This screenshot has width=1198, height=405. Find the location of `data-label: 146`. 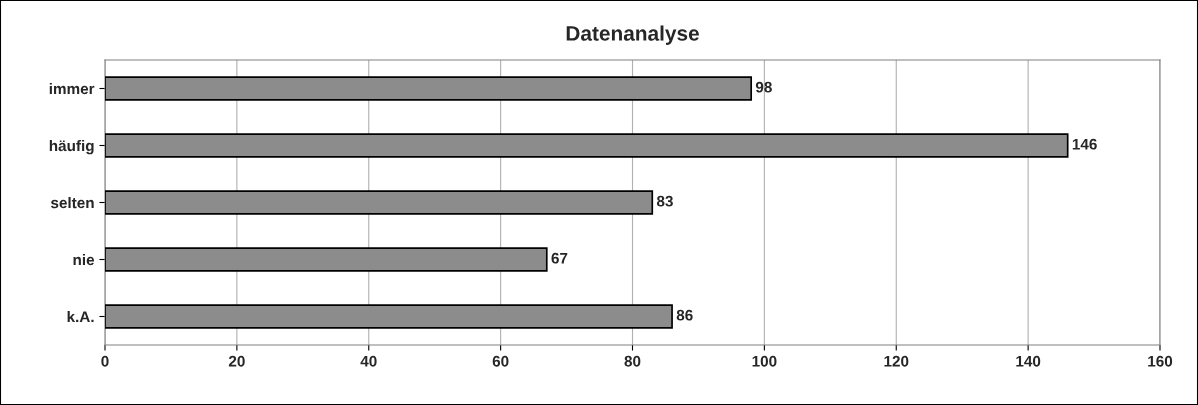

data-label: 146 is located at coordinates (1084, 144).